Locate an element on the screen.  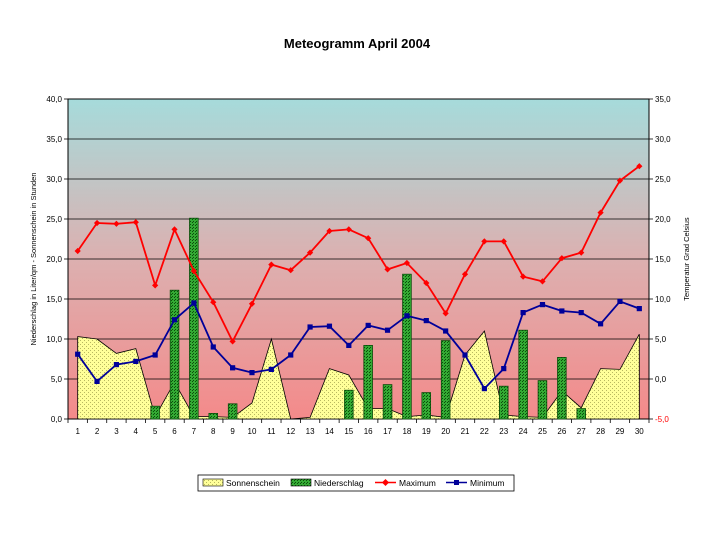
x-tick-label: 14 is located at coordinates (329, 431).